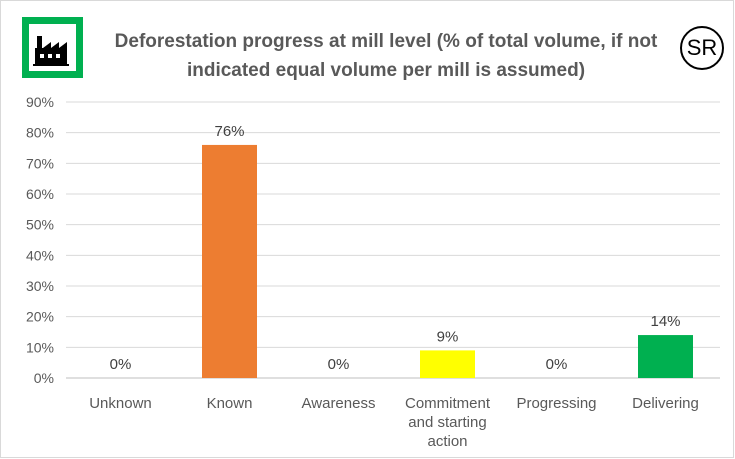  I want to click on x-tick-label: action, so click(447, 441).